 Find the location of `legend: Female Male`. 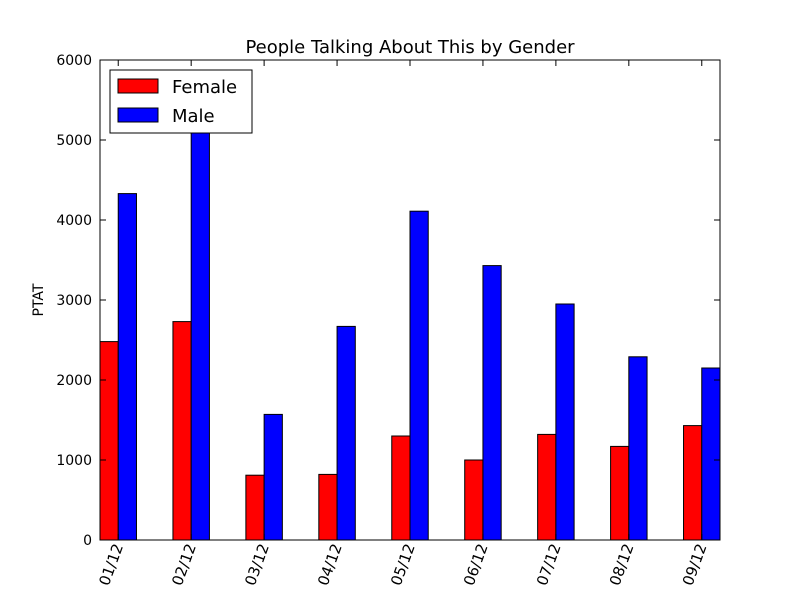

legend: Female Male is located at coordinates (181, 101).